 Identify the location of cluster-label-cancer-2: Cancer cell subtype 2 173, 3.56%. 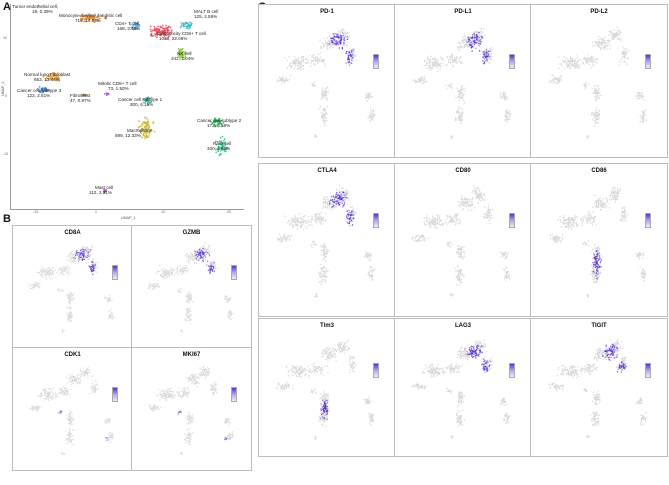
(219, 123).